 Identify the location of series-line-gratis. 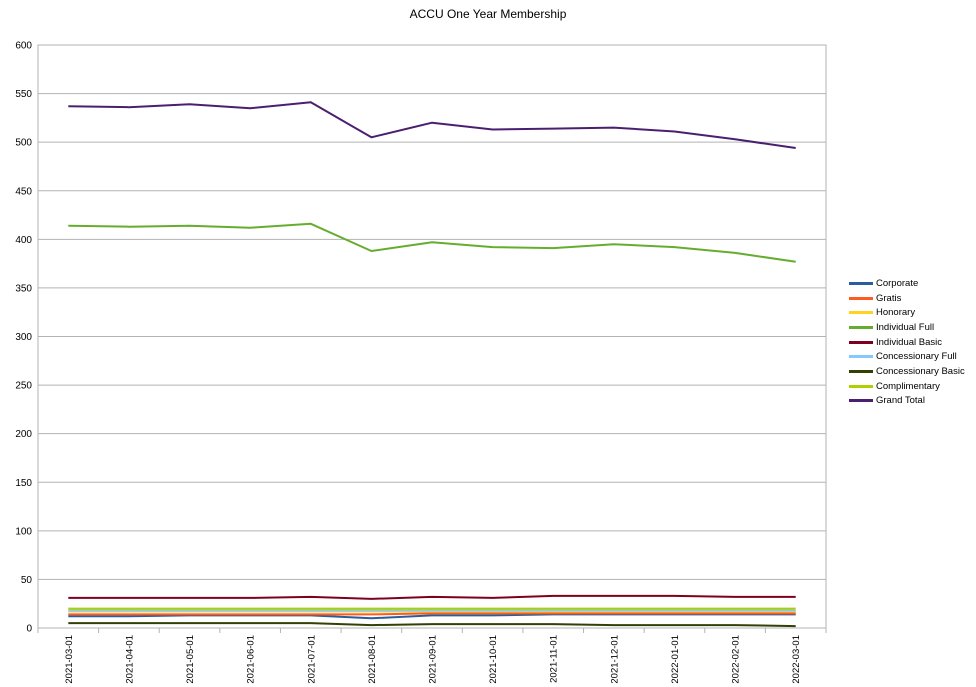
(432, 614).